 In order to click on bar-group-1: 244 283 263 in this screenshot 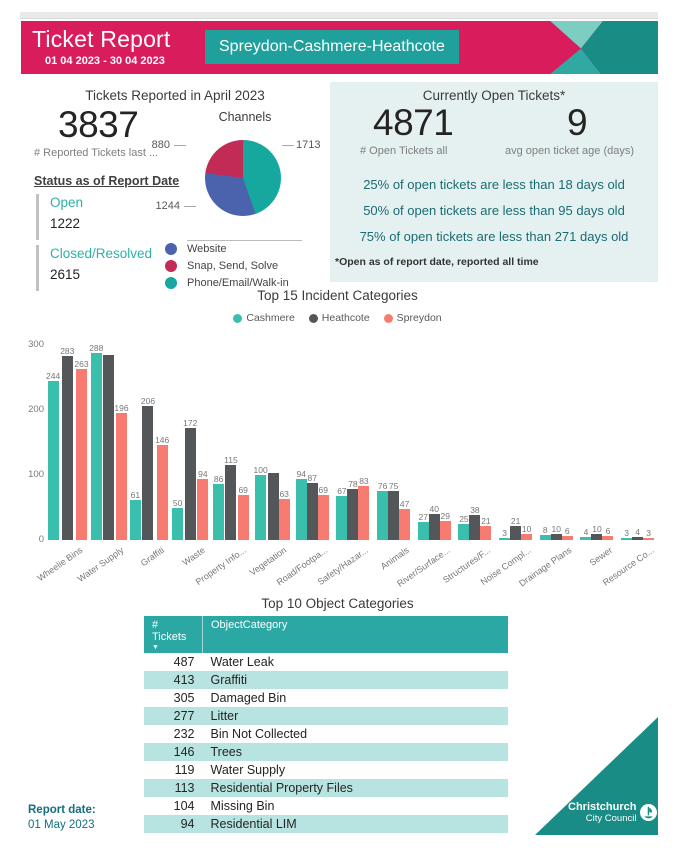, I will do `click(67, 443)`.